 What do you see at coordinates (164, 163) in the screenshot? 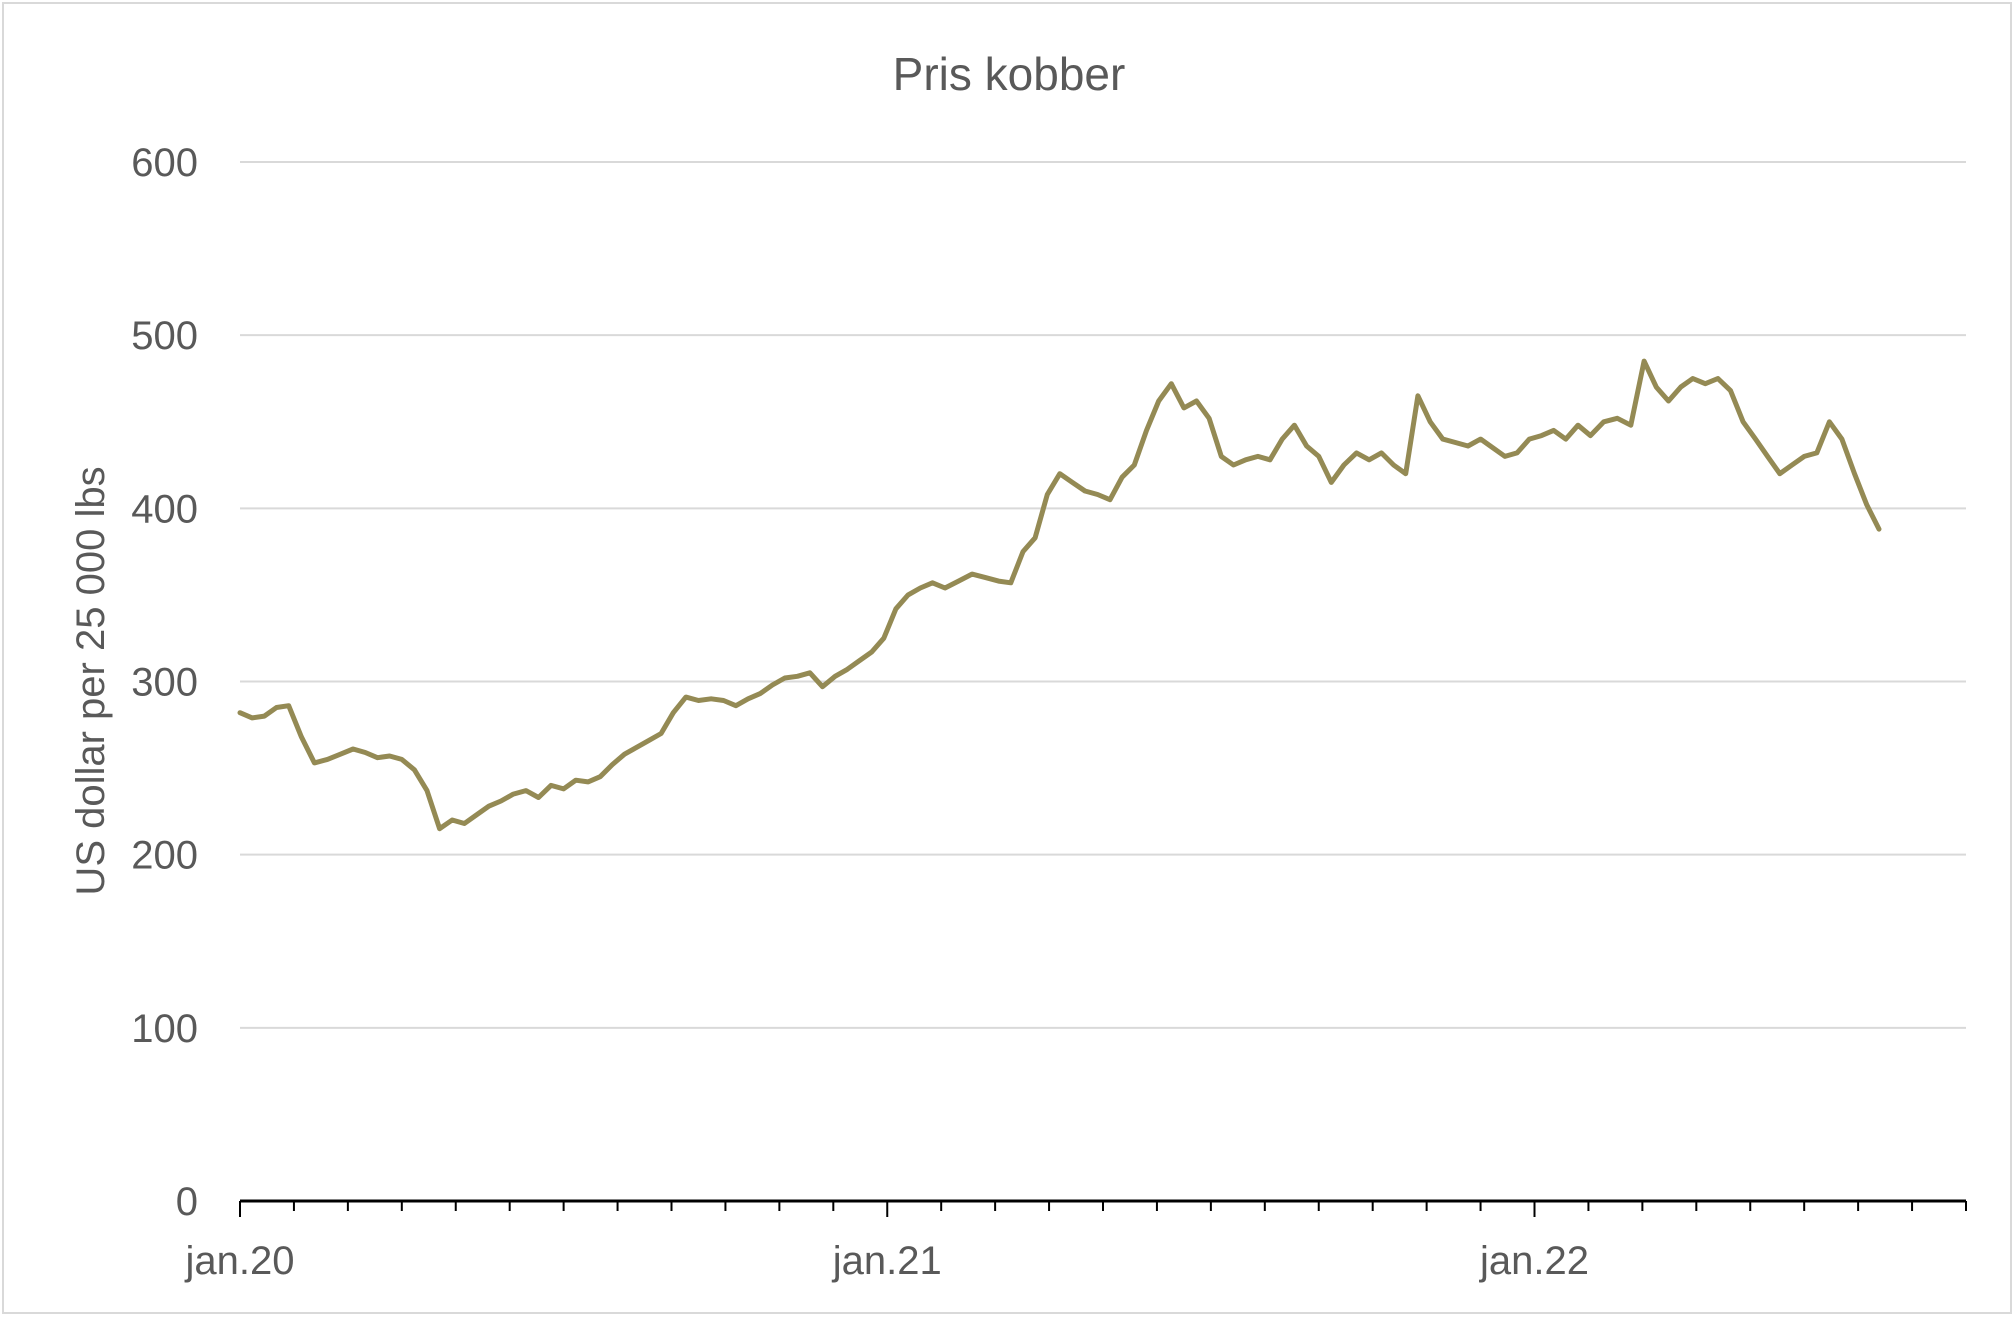
I see `y-tick-label: 600` at bounding box center [164, 163].